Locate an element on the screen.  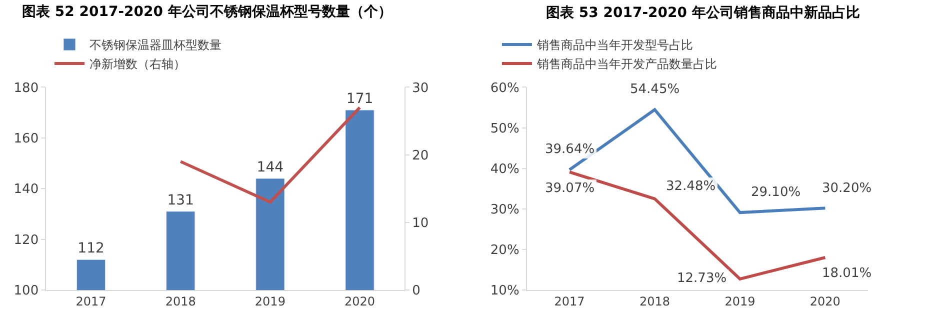
chart-title: 图表 52 2017-2020 年公司不锈钢保温杯型号数量（个） is located at coordinates (207, 12).